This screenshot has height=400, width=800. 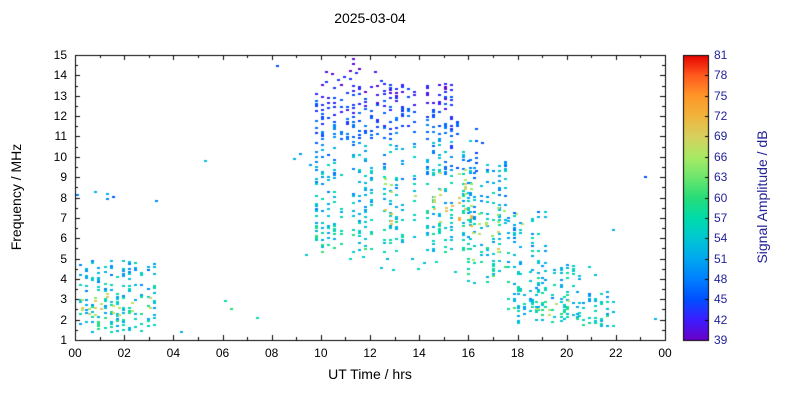 What do you see at coordinates (721, 340) in the screenshot?
I see `cb-tick-label: 39` at bounding box center [721, 340].